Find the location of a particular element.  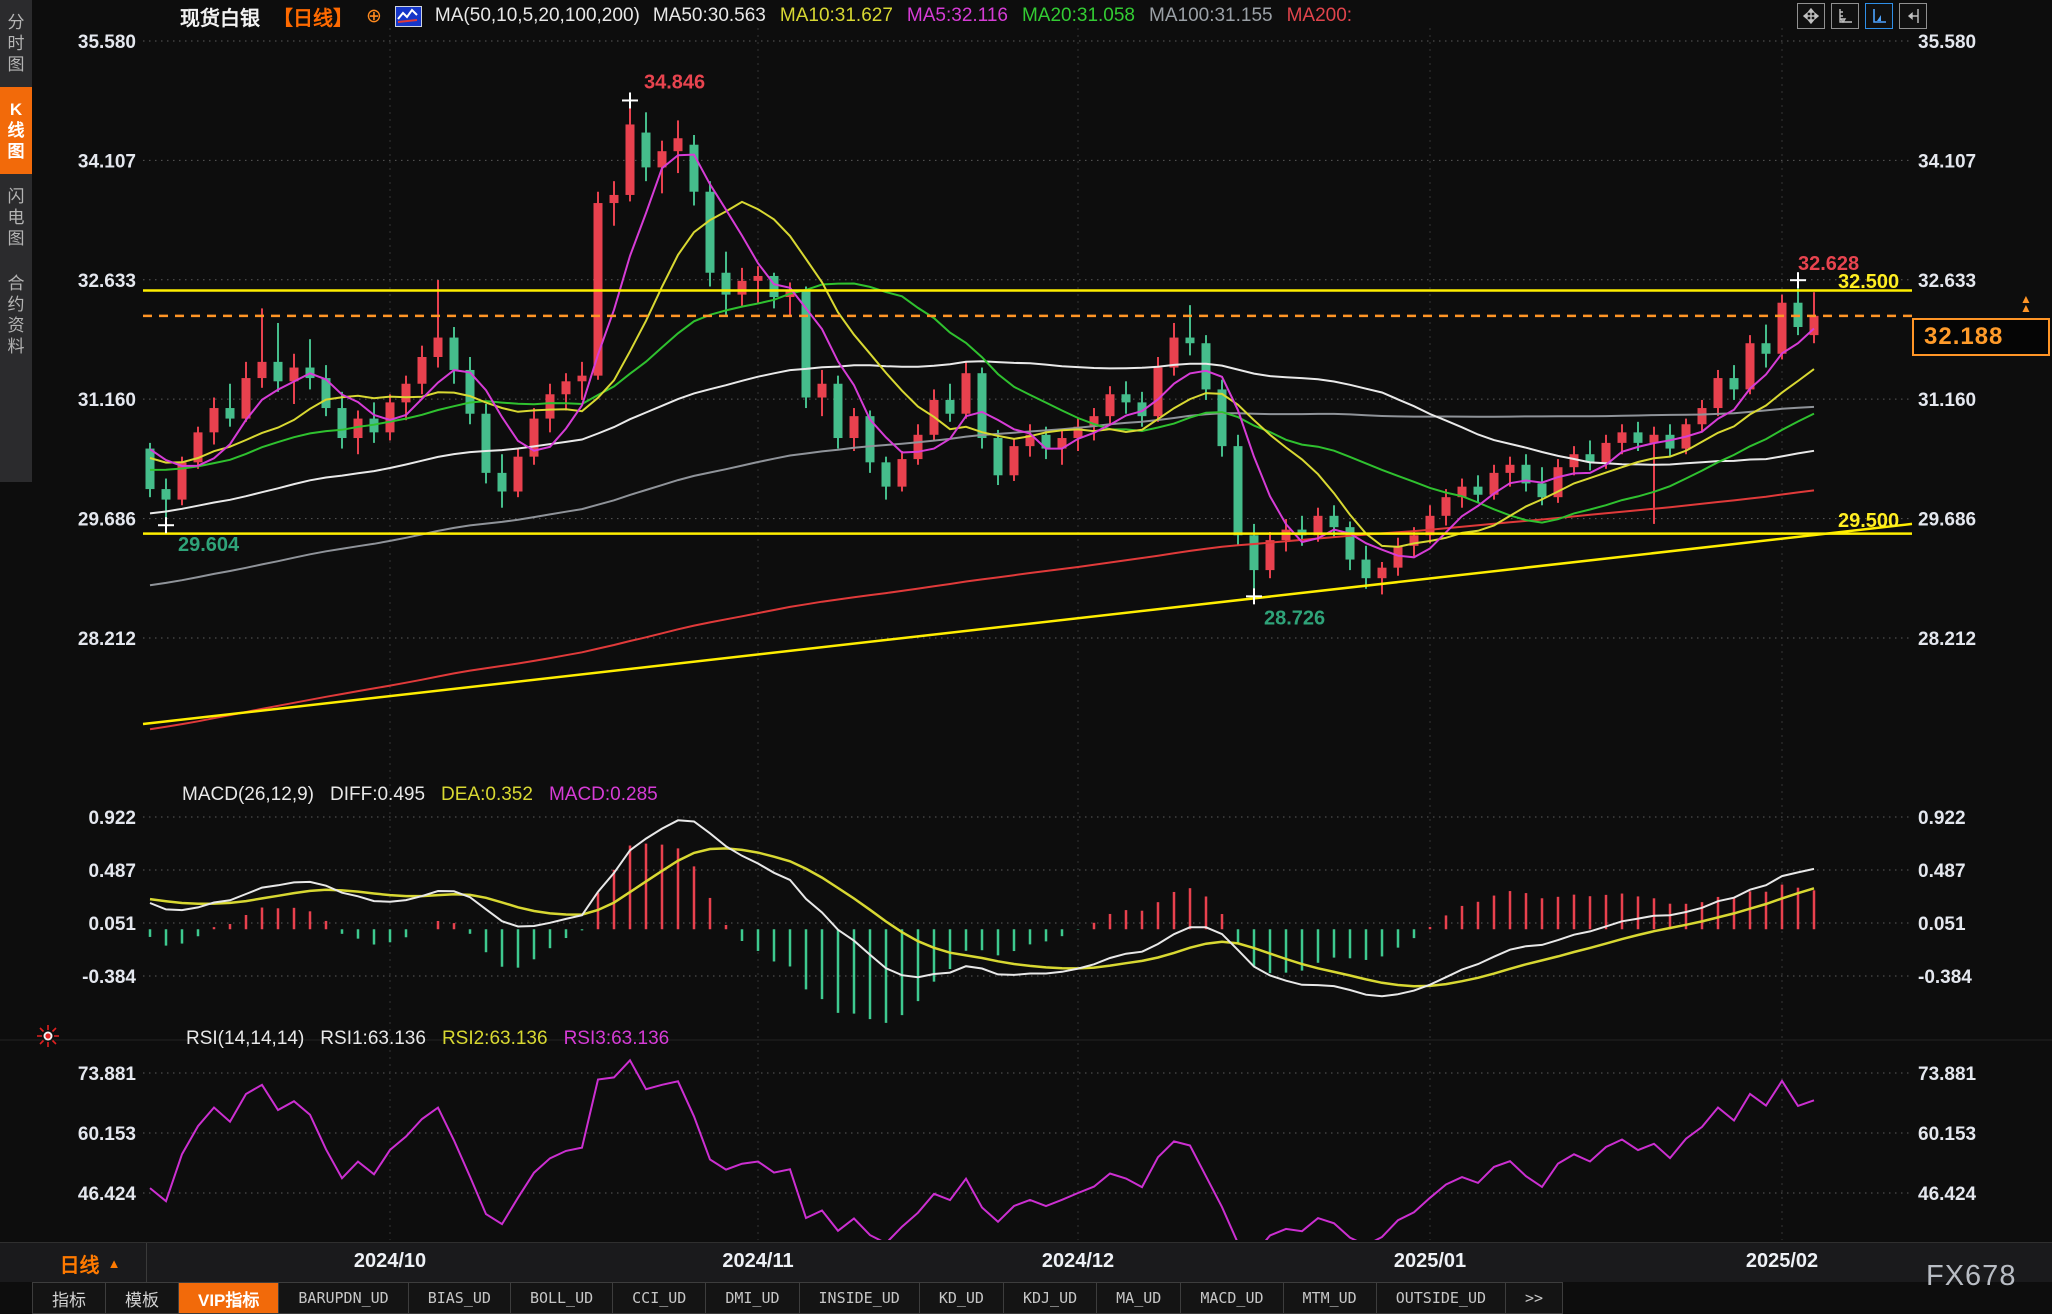

svg-text: -0.384 is located at coordinates (1945, 977).